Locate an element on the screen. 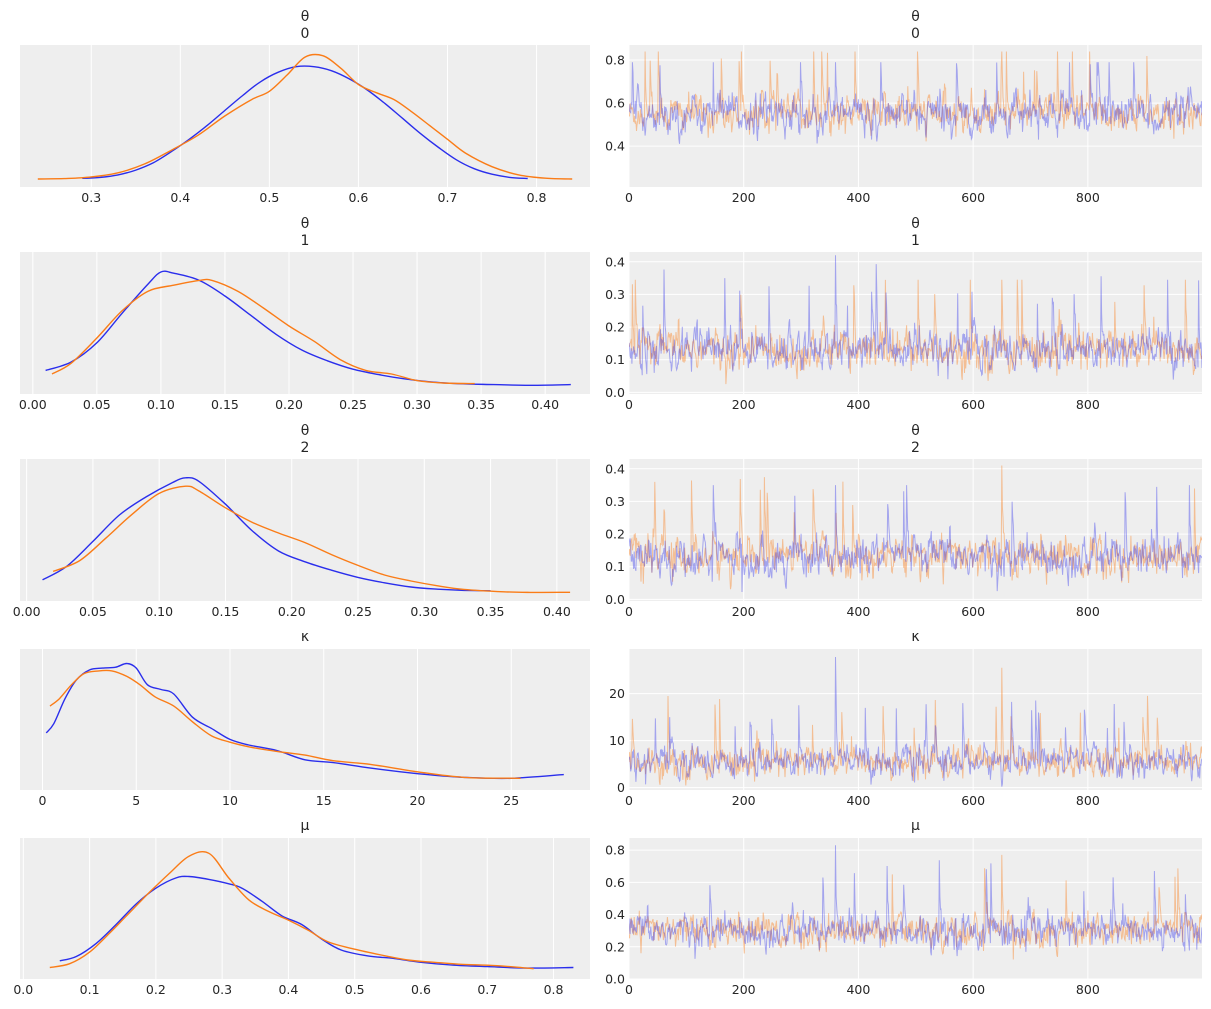  chart-2-density: 0.00 0.05 0.10 0.15 0.20 0.25 0.30 0.35 0.40 θ1 is located at coordinates (304, 314).